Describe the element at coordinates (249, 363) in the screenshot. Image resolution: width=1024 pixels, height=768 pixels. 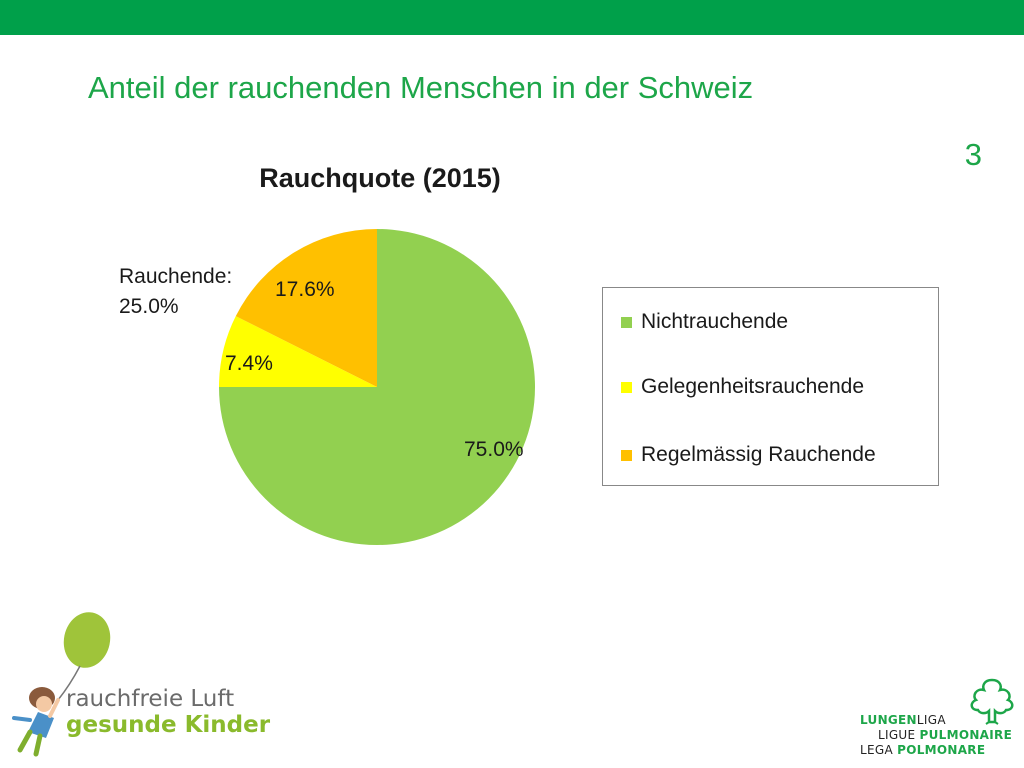
I see `data-label: 7.4%` at that location.